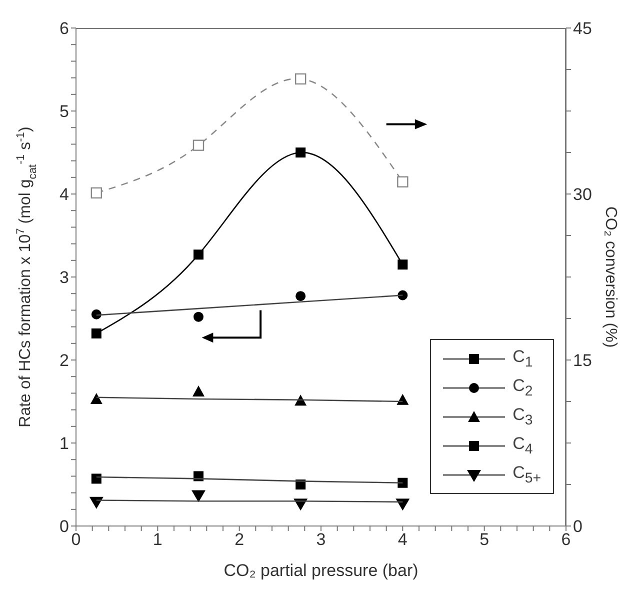 This screenshot has height=596, width=636. Describe the element at coordinates (582, 360) in the screenshot. I see `y2-tick-label: 15` at that location.